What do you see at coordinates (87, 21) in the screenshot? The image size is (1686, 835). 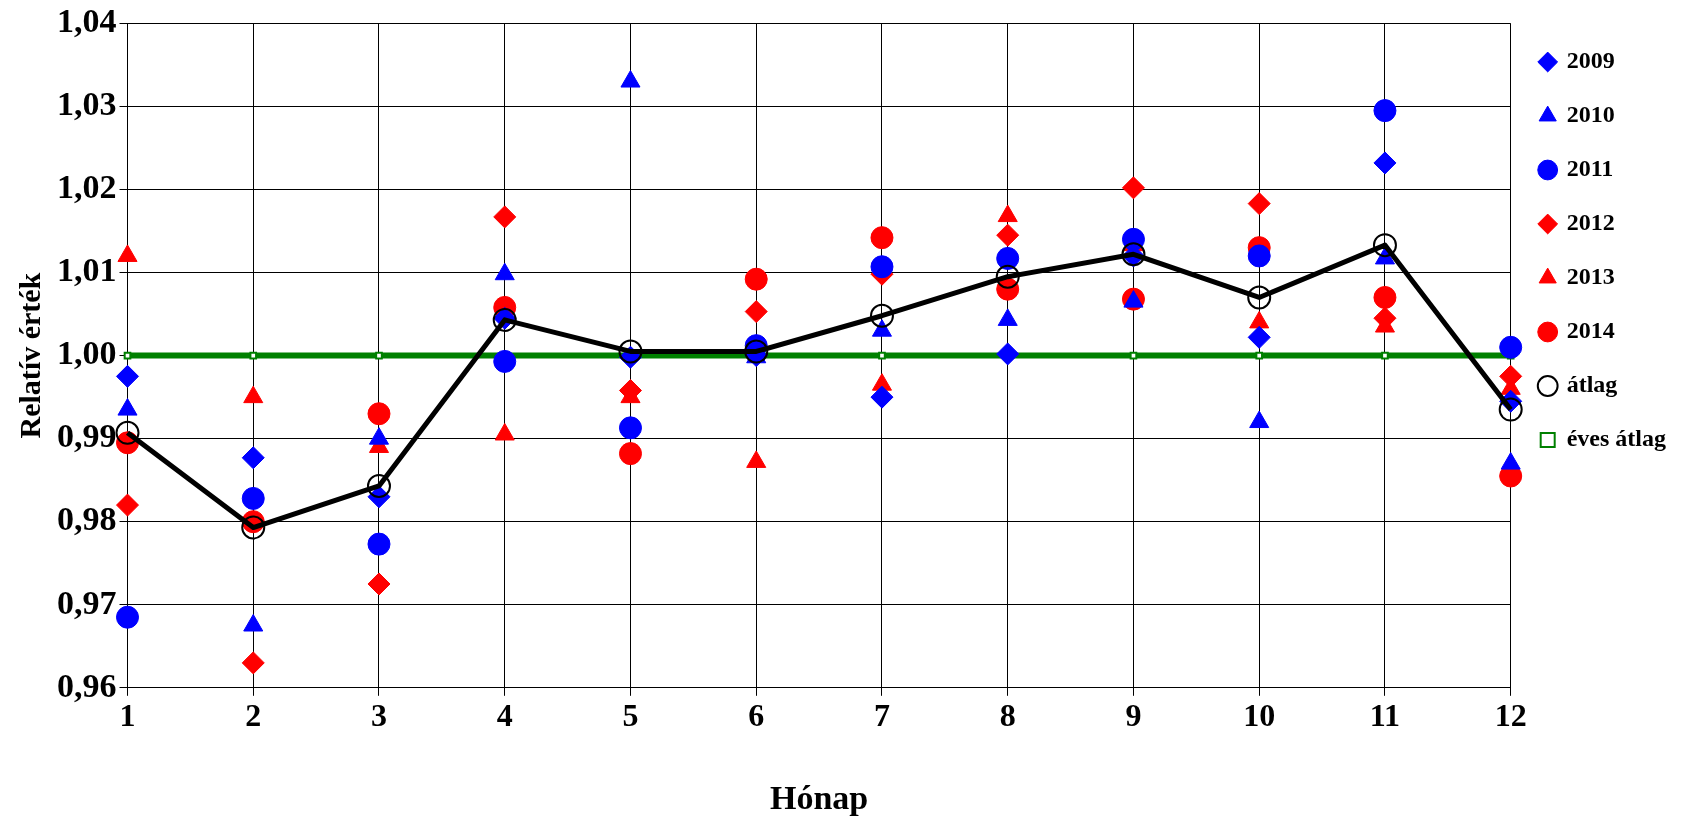 I see `y-tick-label: 1,04` at bounding box center [87, 21].